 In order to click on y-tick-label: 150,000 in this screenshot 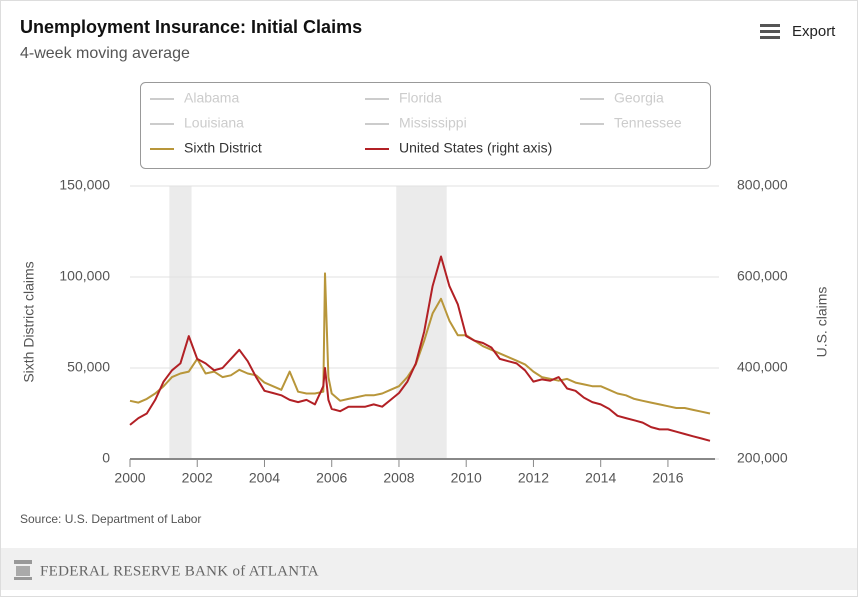, I will do `click(84, 185)`.